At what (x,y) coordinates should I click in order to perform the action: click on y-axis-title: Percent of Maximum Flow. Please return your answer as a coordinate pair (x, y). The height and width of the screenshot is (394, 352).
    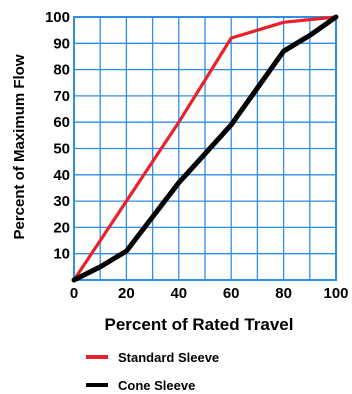
    Looking at the image, I should click on (19, 146).